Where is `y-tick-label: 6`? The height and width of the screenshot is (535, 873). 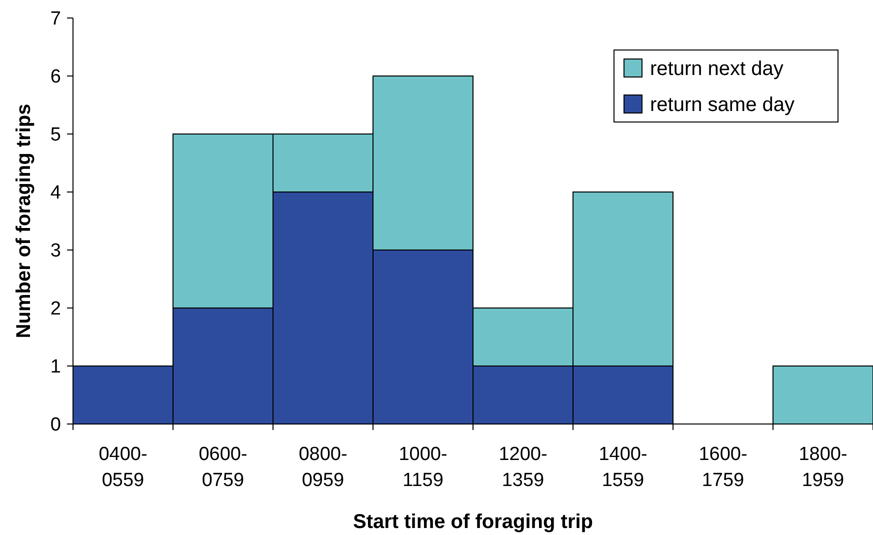 y-tick-label: 6 is located at coordinates (55, 77).